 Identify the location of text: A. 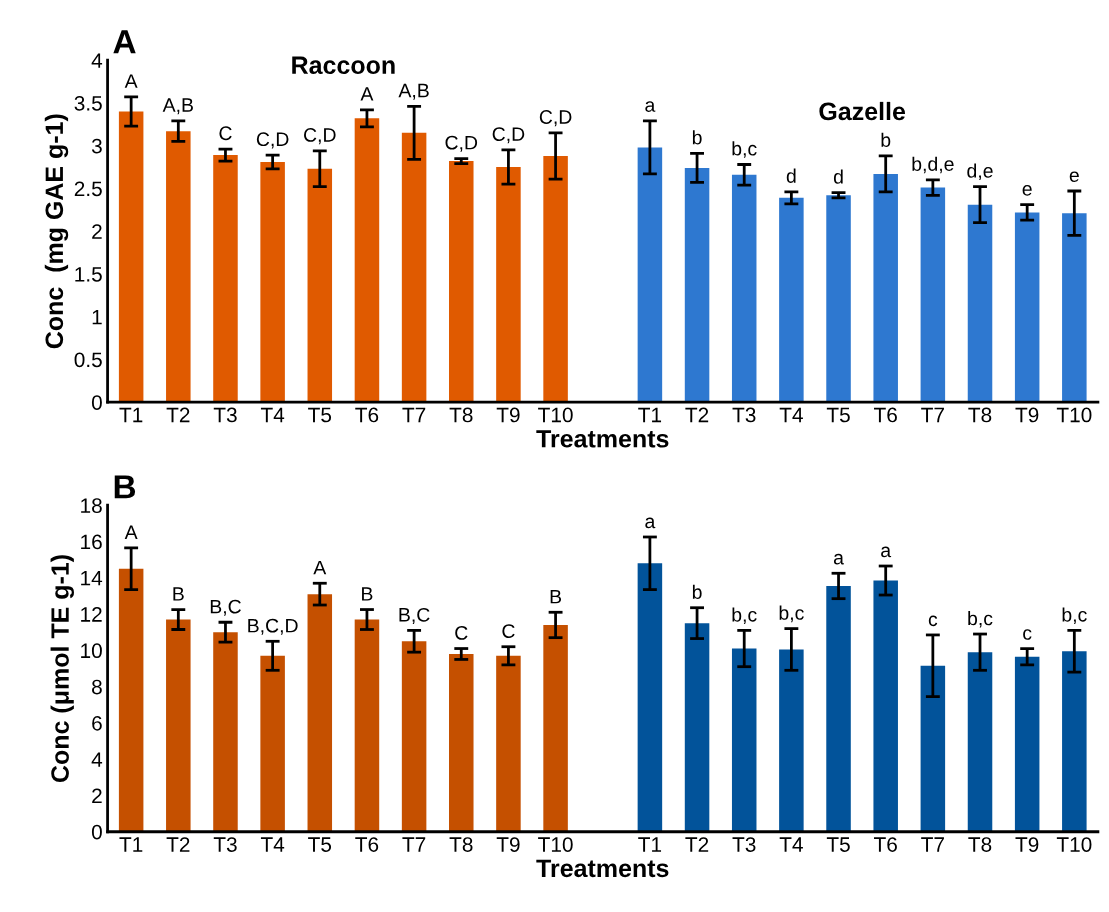
(124, 42).